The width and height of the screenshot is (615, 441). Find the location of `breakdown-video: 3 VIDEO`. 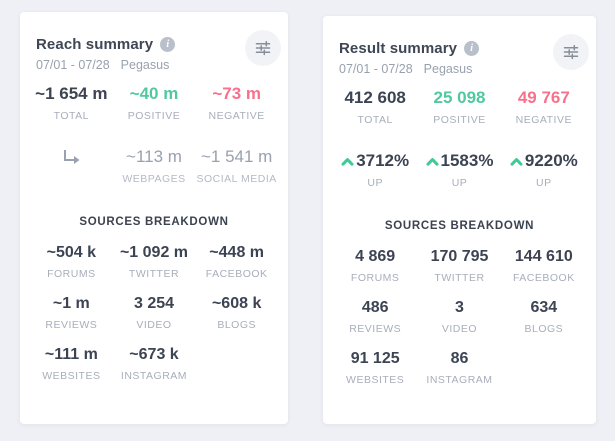

breakdown-video: 3 VIDEO is located at coordinates (459, 317).